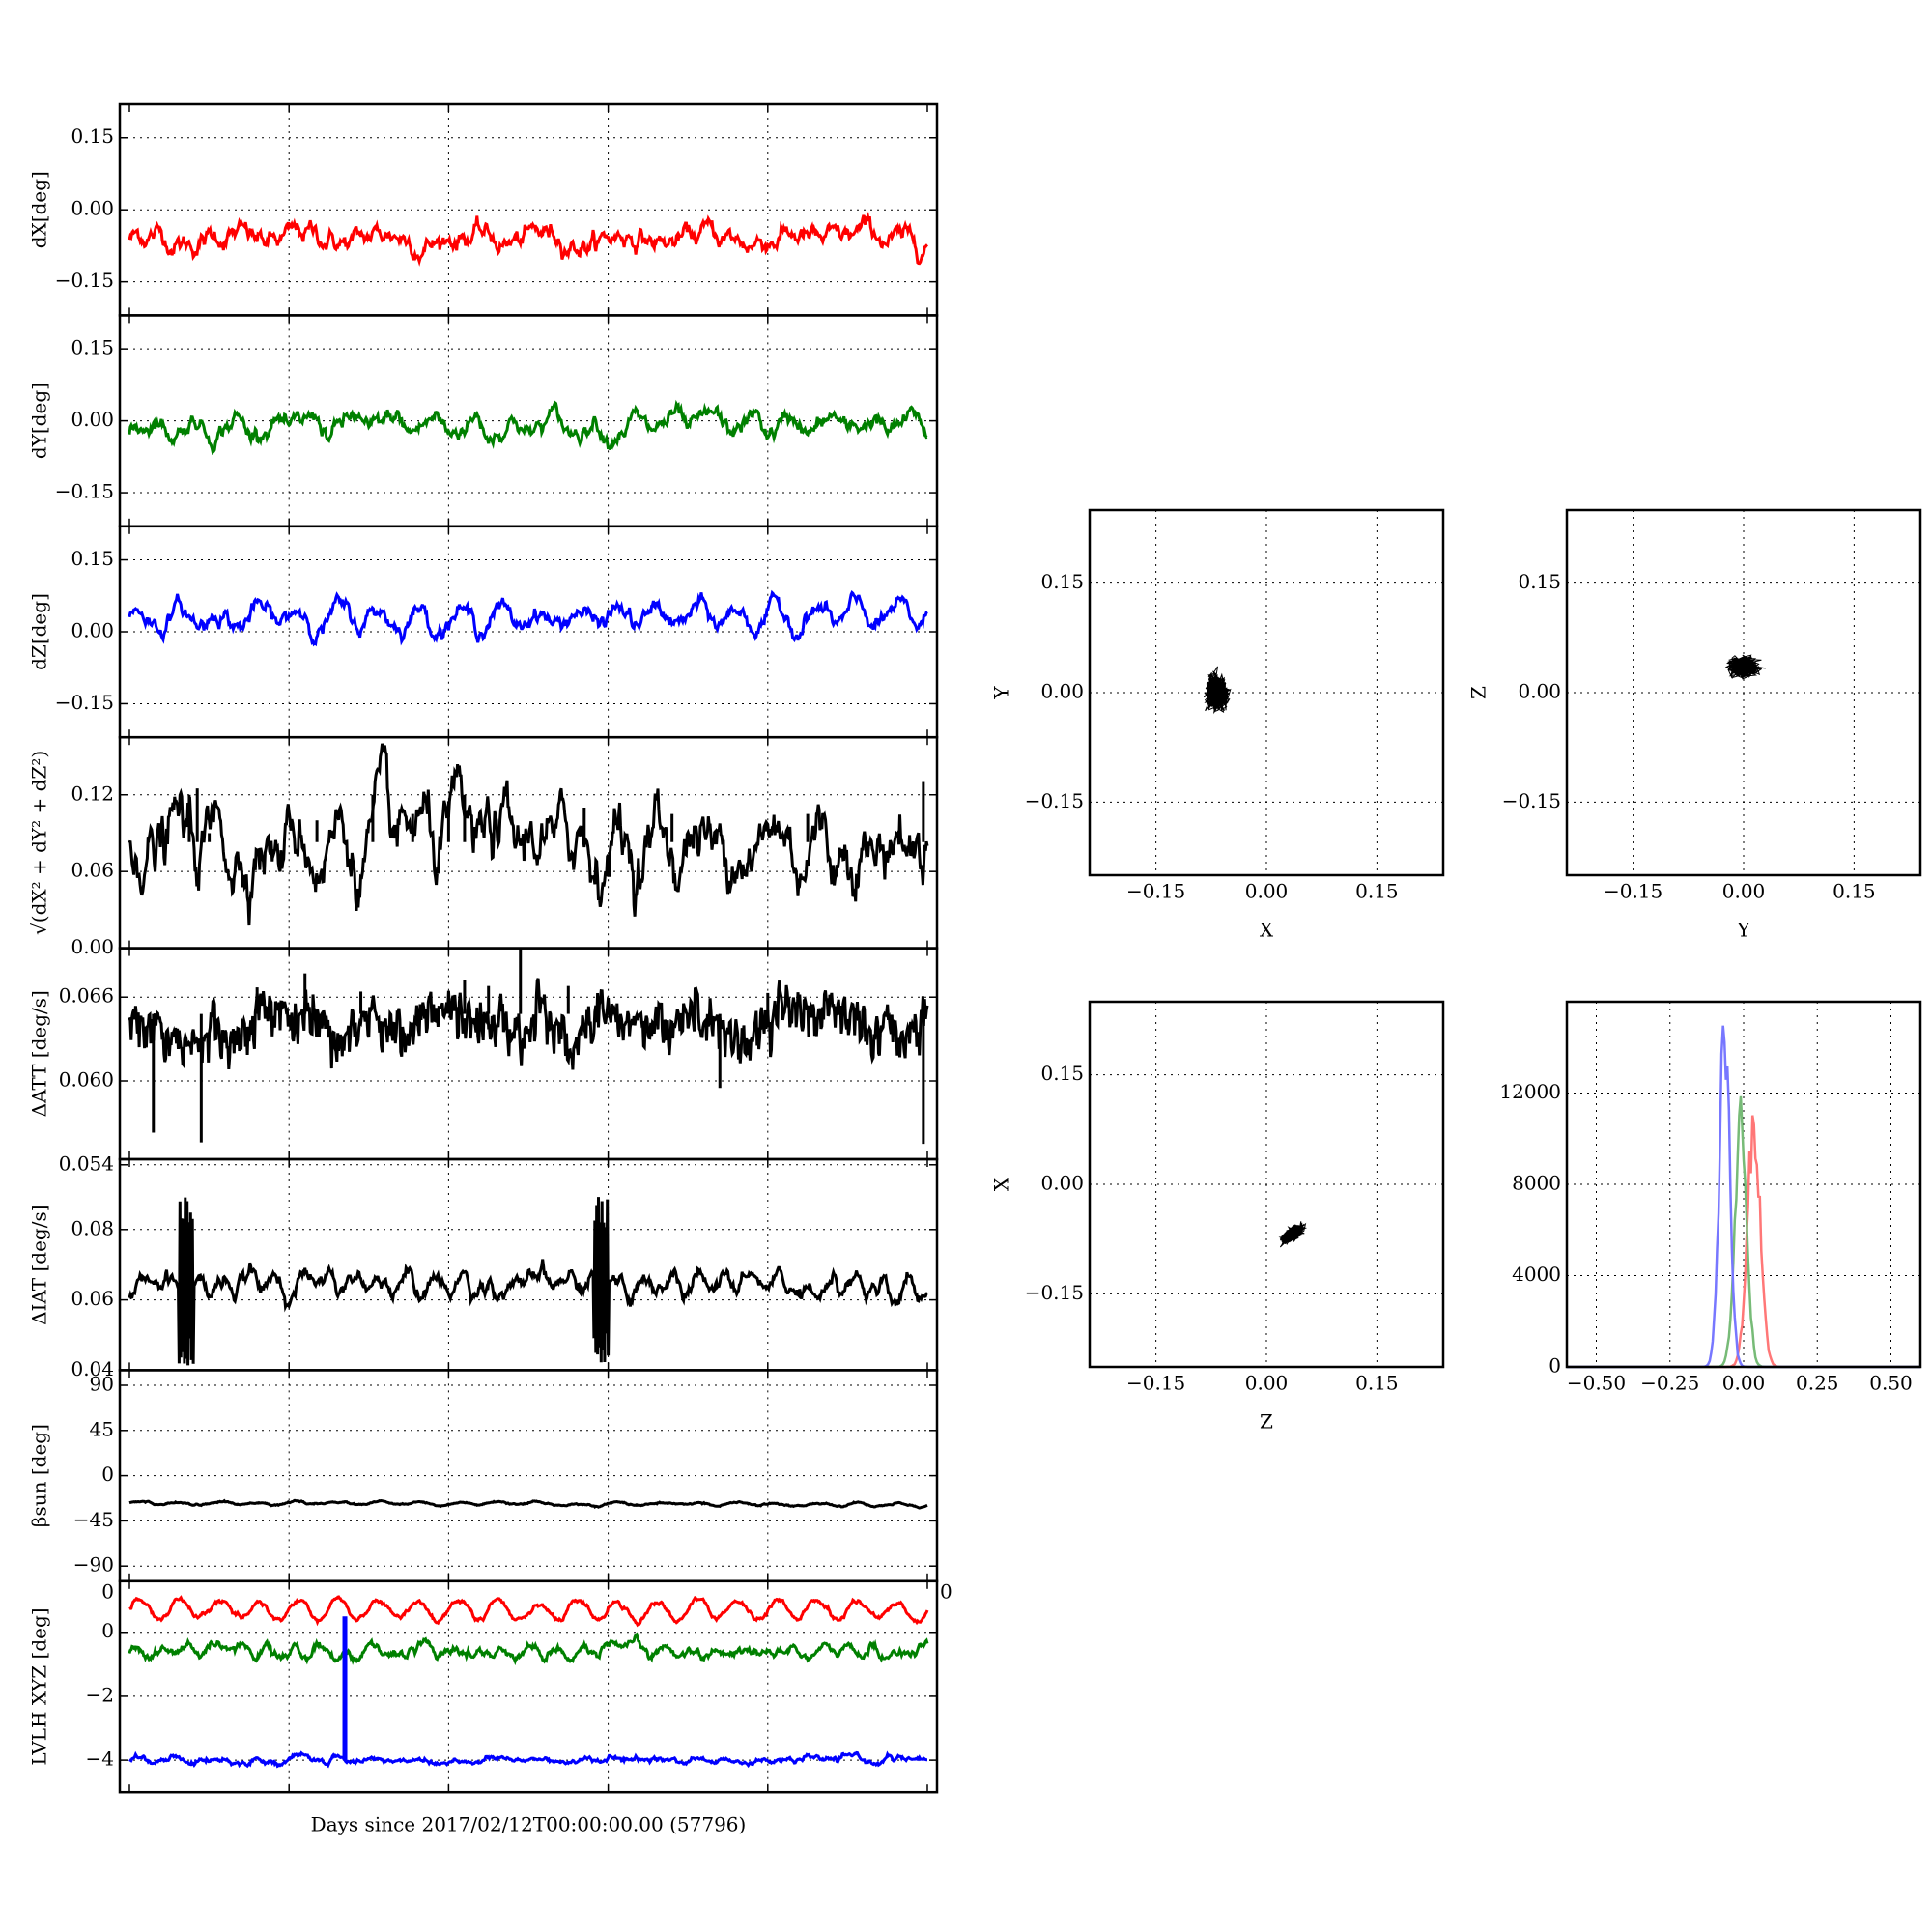  I want to click on y-tick-label: 8000, so click(1536, 1183).